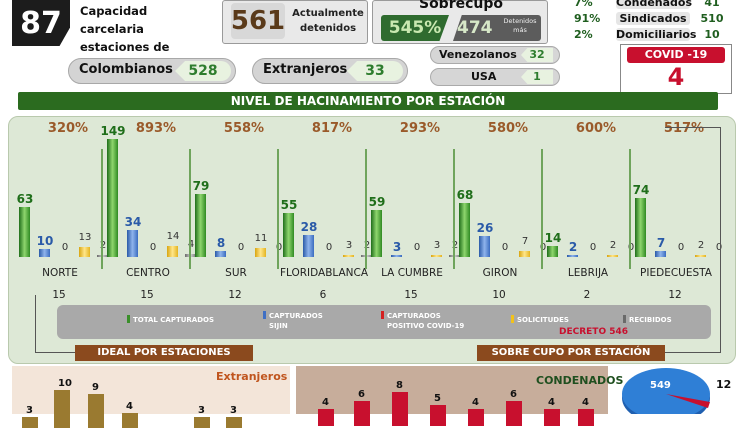  Describe the element at coordinates (684, 128) in the screenshot. I see `occupancy-pct-label: 517%` at that location.